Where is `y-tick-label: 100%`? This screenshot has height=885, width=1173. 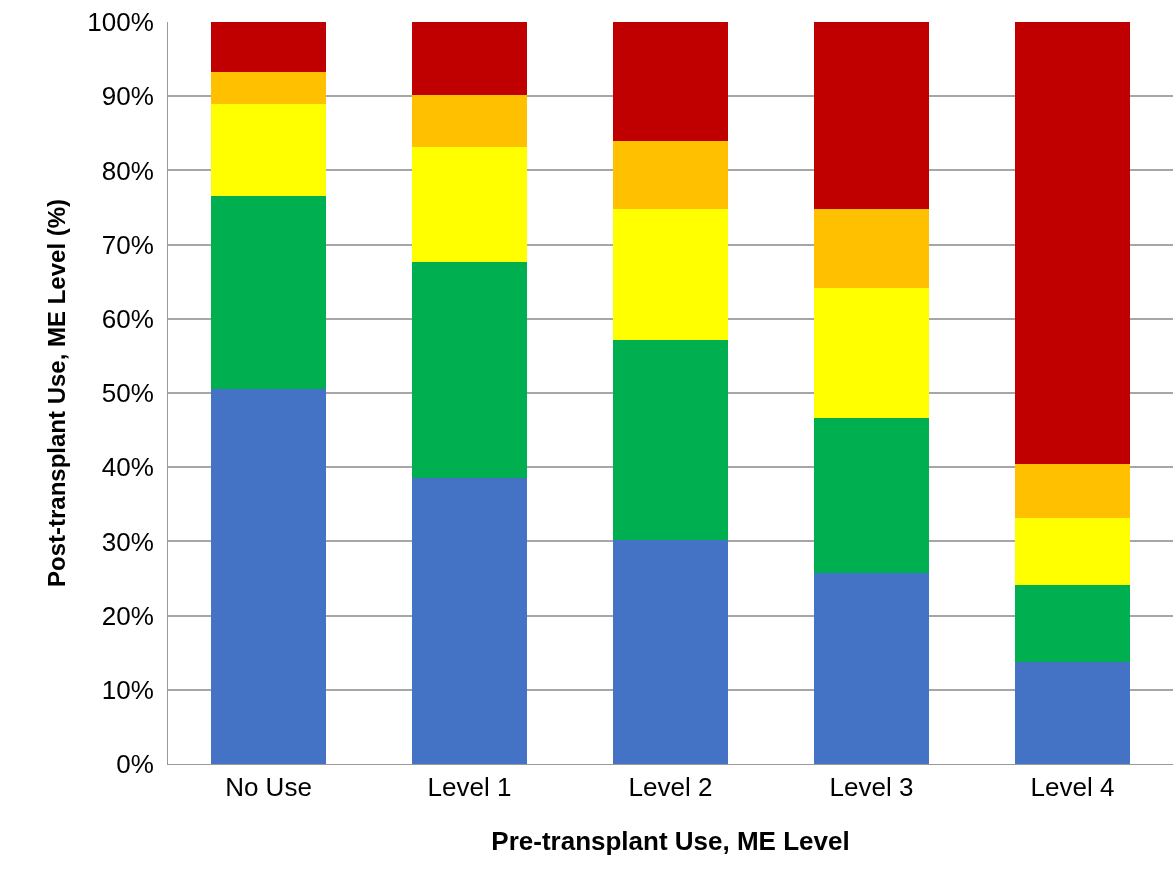
y-tick-label: 100% is located at coordinates (120, 22).